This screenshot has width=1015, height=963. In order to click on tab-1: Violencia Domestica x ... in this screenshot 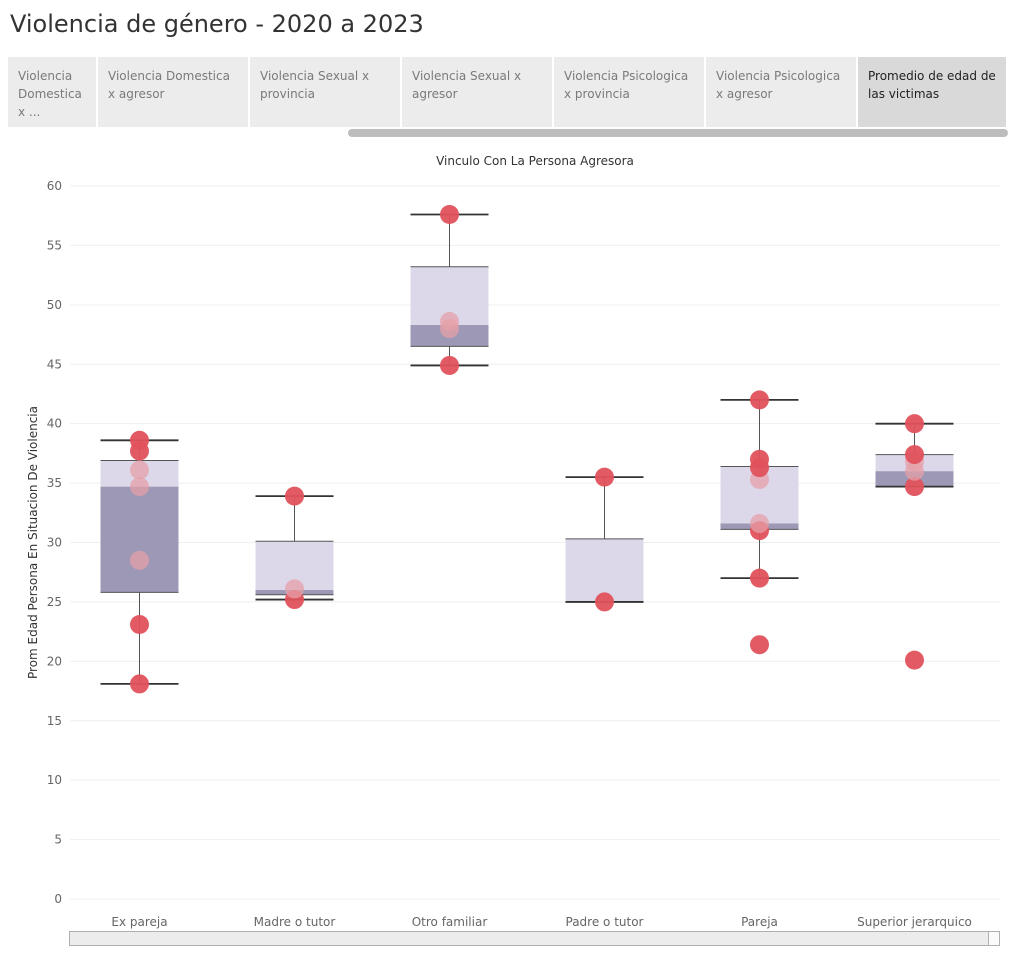, I will do `click(53, 92)`.